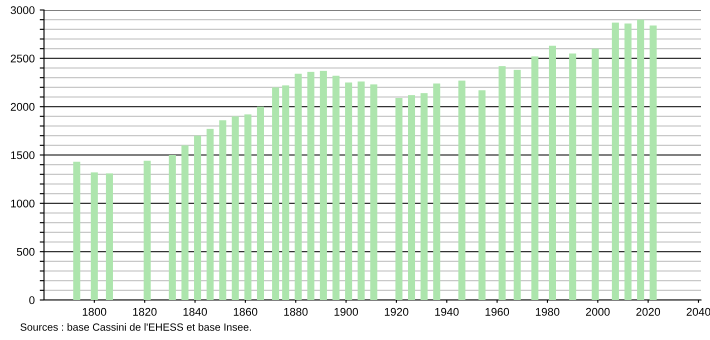 This screenshot has height=340, width=710. What do you see at coordinates (447, 312) in the screenshot?
I see `x-tick-label: 1940` at bounding box center [447, 312].